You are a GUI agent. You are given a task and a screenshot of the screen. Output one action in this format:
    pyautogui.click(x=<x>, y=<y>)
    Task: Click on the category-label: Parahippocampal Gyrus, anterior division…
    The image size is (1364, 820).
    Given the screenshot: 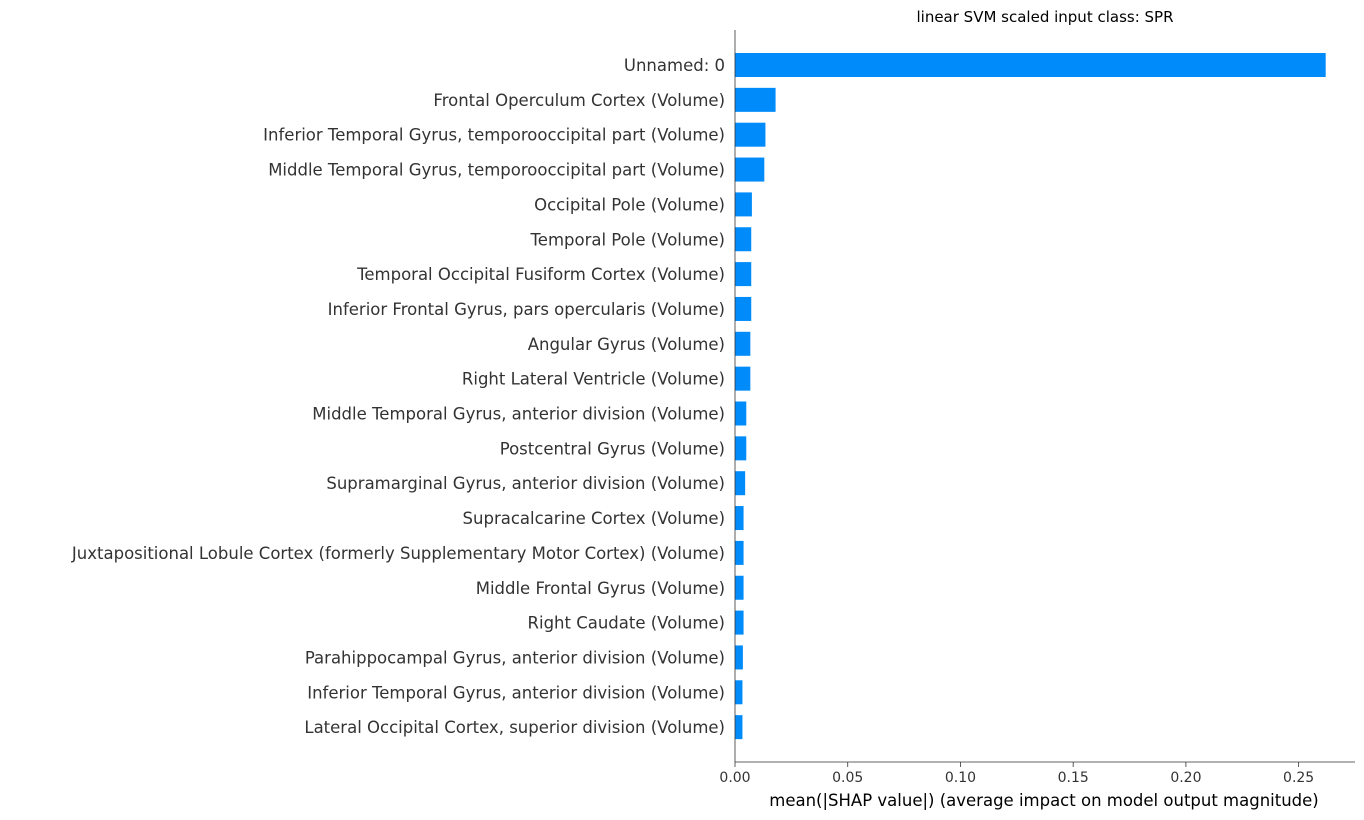 What is the action you would take?
    pyautogui.click(x=515, y=657)
    